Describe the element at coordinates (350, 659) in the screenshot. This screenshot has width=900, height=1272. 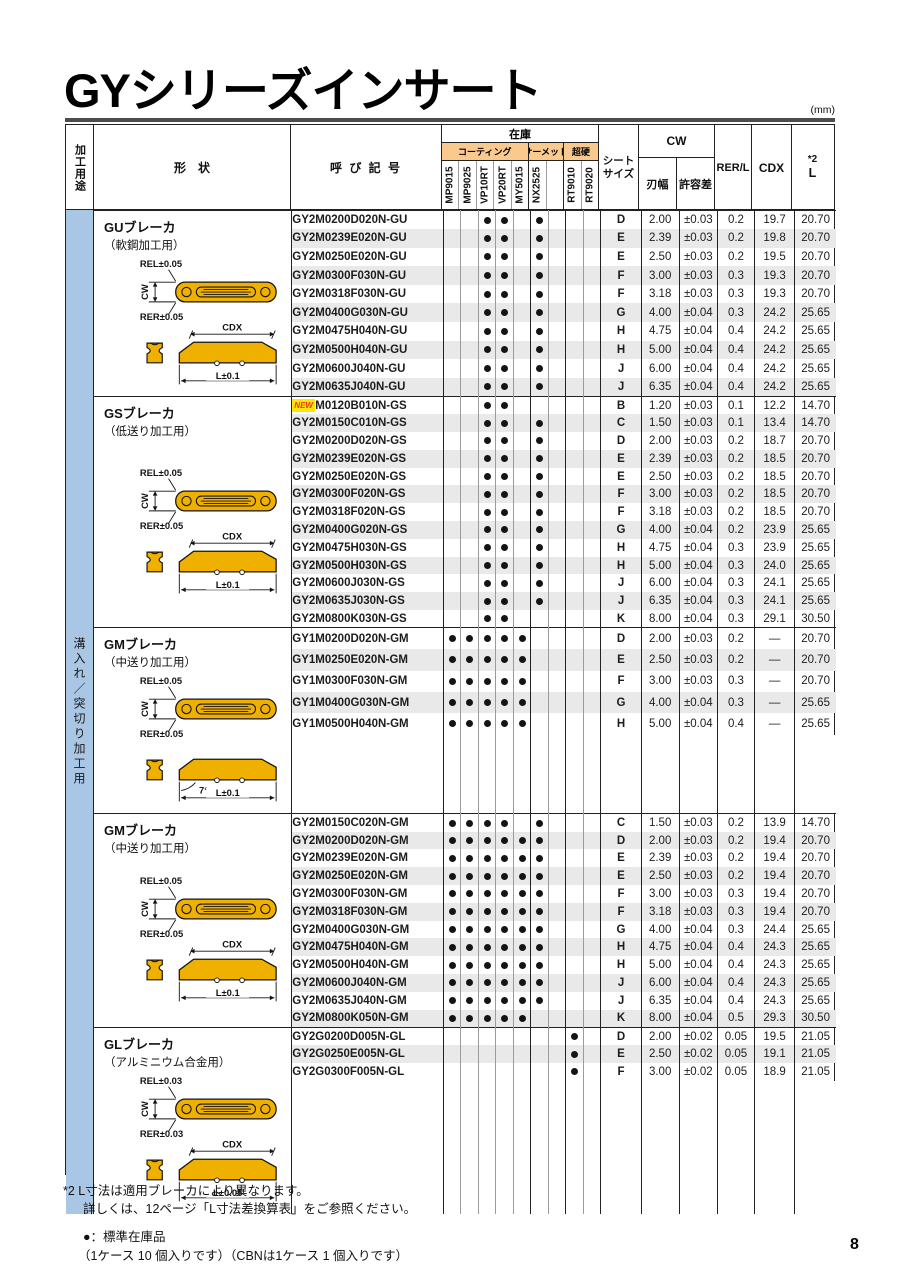
I see `product-code: GY1M0250E020N-GM` at that location.